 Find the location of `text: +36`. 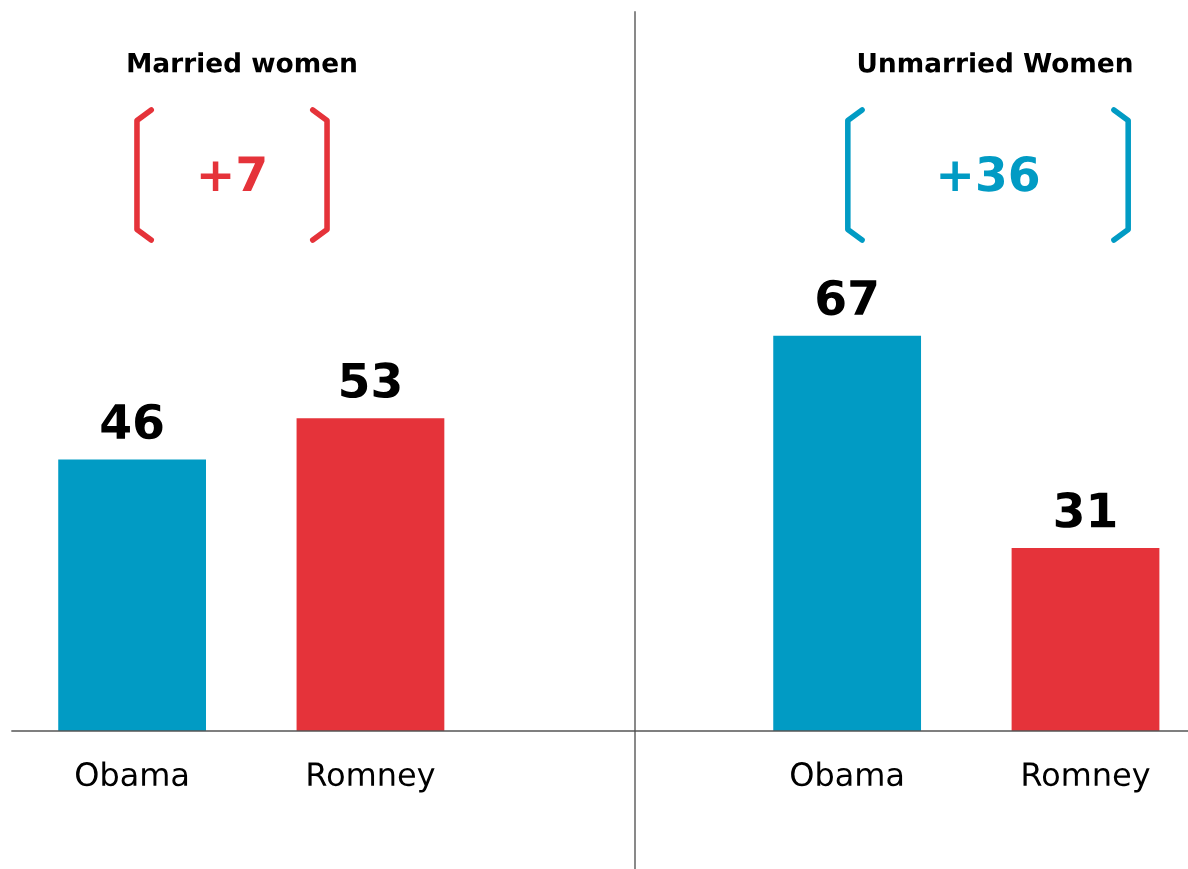

text: +36 is located at coordinates (989, 173).